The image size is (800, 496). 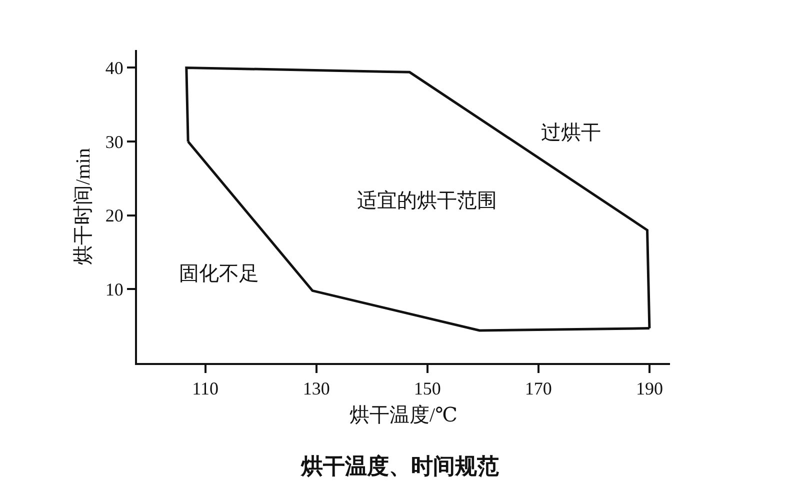 I want to click on annotation: 适宜的烘干范围, so click(x=427, y=200).